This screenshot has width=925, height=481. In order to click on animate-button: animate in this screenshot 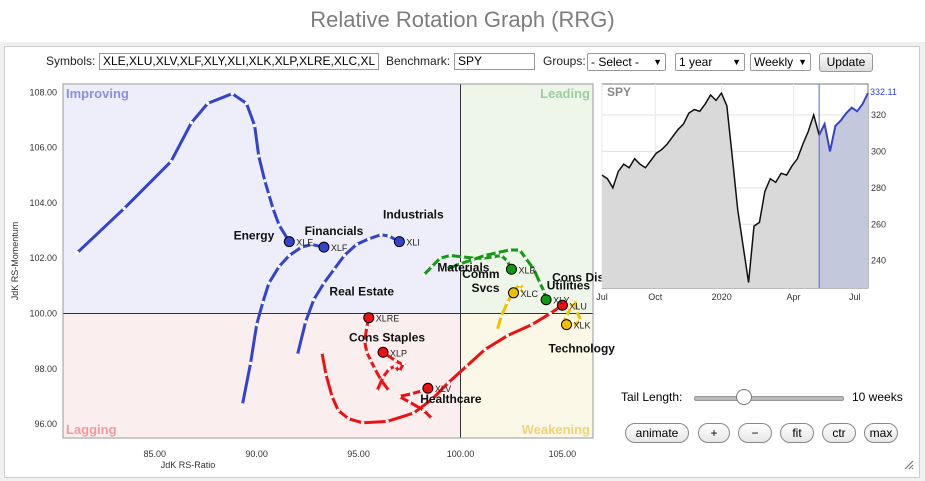, I will do `click(657, 433)`.